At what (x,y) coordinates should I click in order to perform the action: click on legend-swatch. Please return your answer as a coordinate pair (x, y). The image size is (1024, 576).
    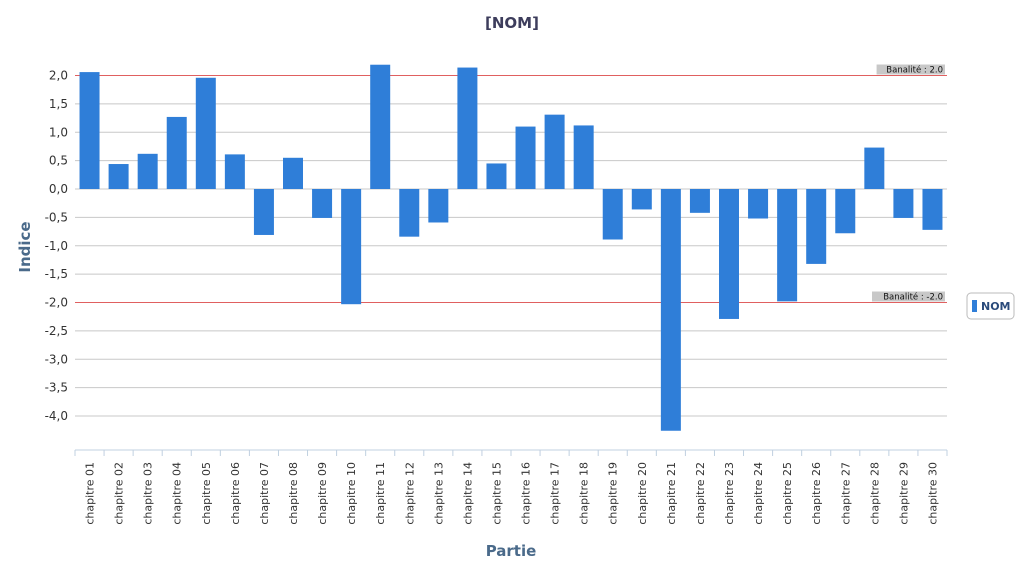
    Looking at the image, I should click on (974, 306).